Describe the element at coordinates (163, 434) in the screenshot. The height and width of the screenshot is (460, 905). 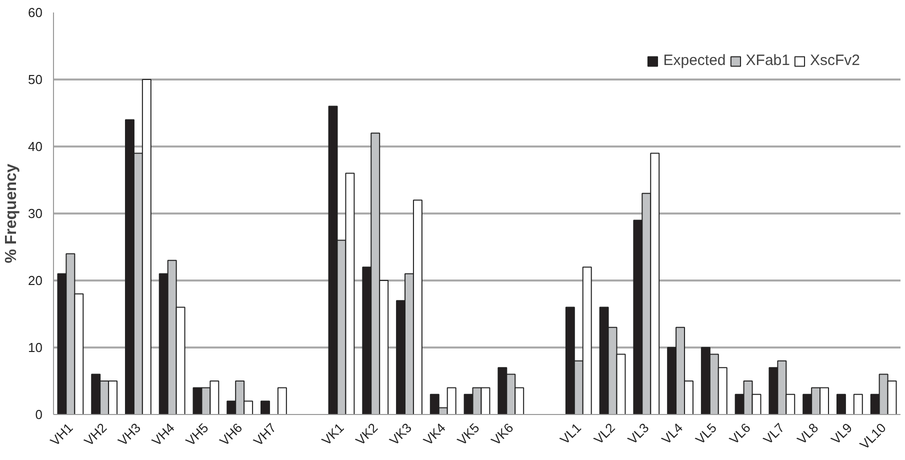
I see `x-tick-label: VH4` at that location.